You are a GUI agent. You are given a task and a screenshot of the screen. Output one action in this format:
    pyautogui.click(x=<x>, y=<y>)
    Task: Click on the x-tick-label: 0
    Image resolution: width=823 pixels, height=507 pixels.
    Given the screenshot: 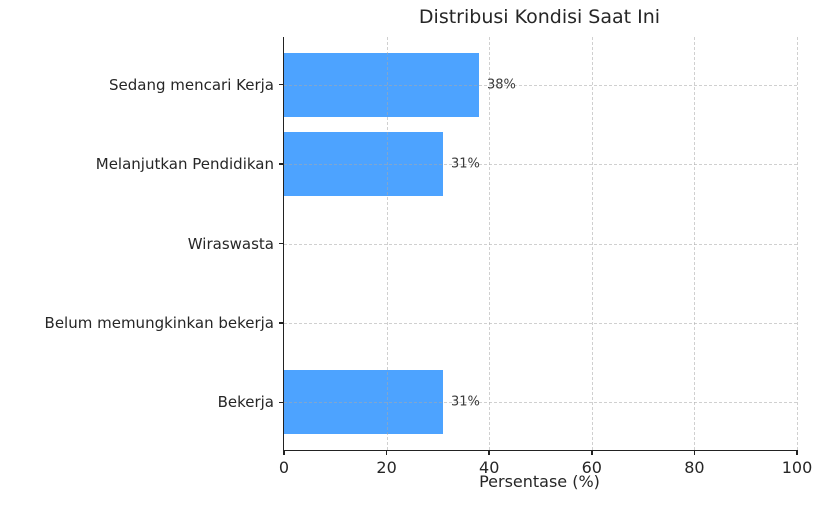 What is the action you would take?
    pyautogui.click(x=284, y=467)
    